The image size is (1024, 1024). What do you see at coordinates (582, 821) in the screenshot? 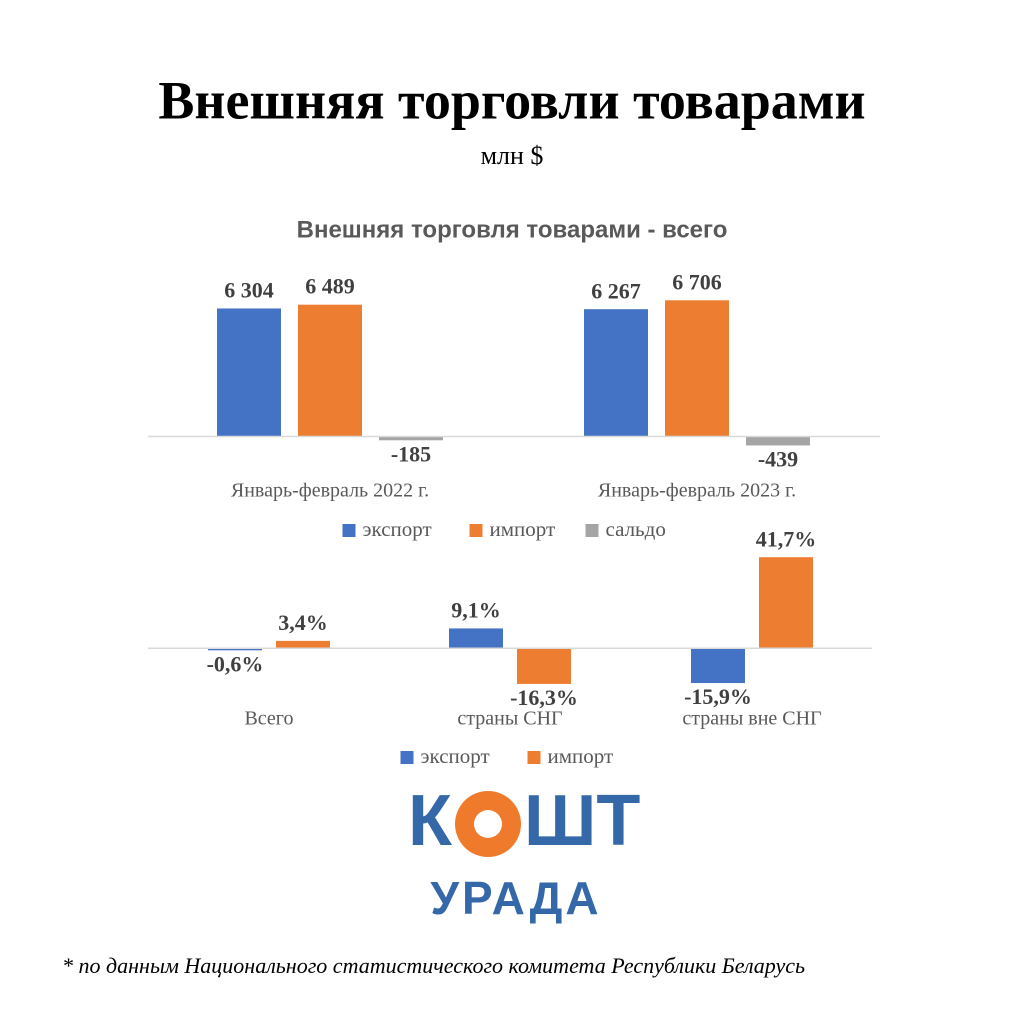
I see `logo-right: ШТ` at bounding box center [582, 821].